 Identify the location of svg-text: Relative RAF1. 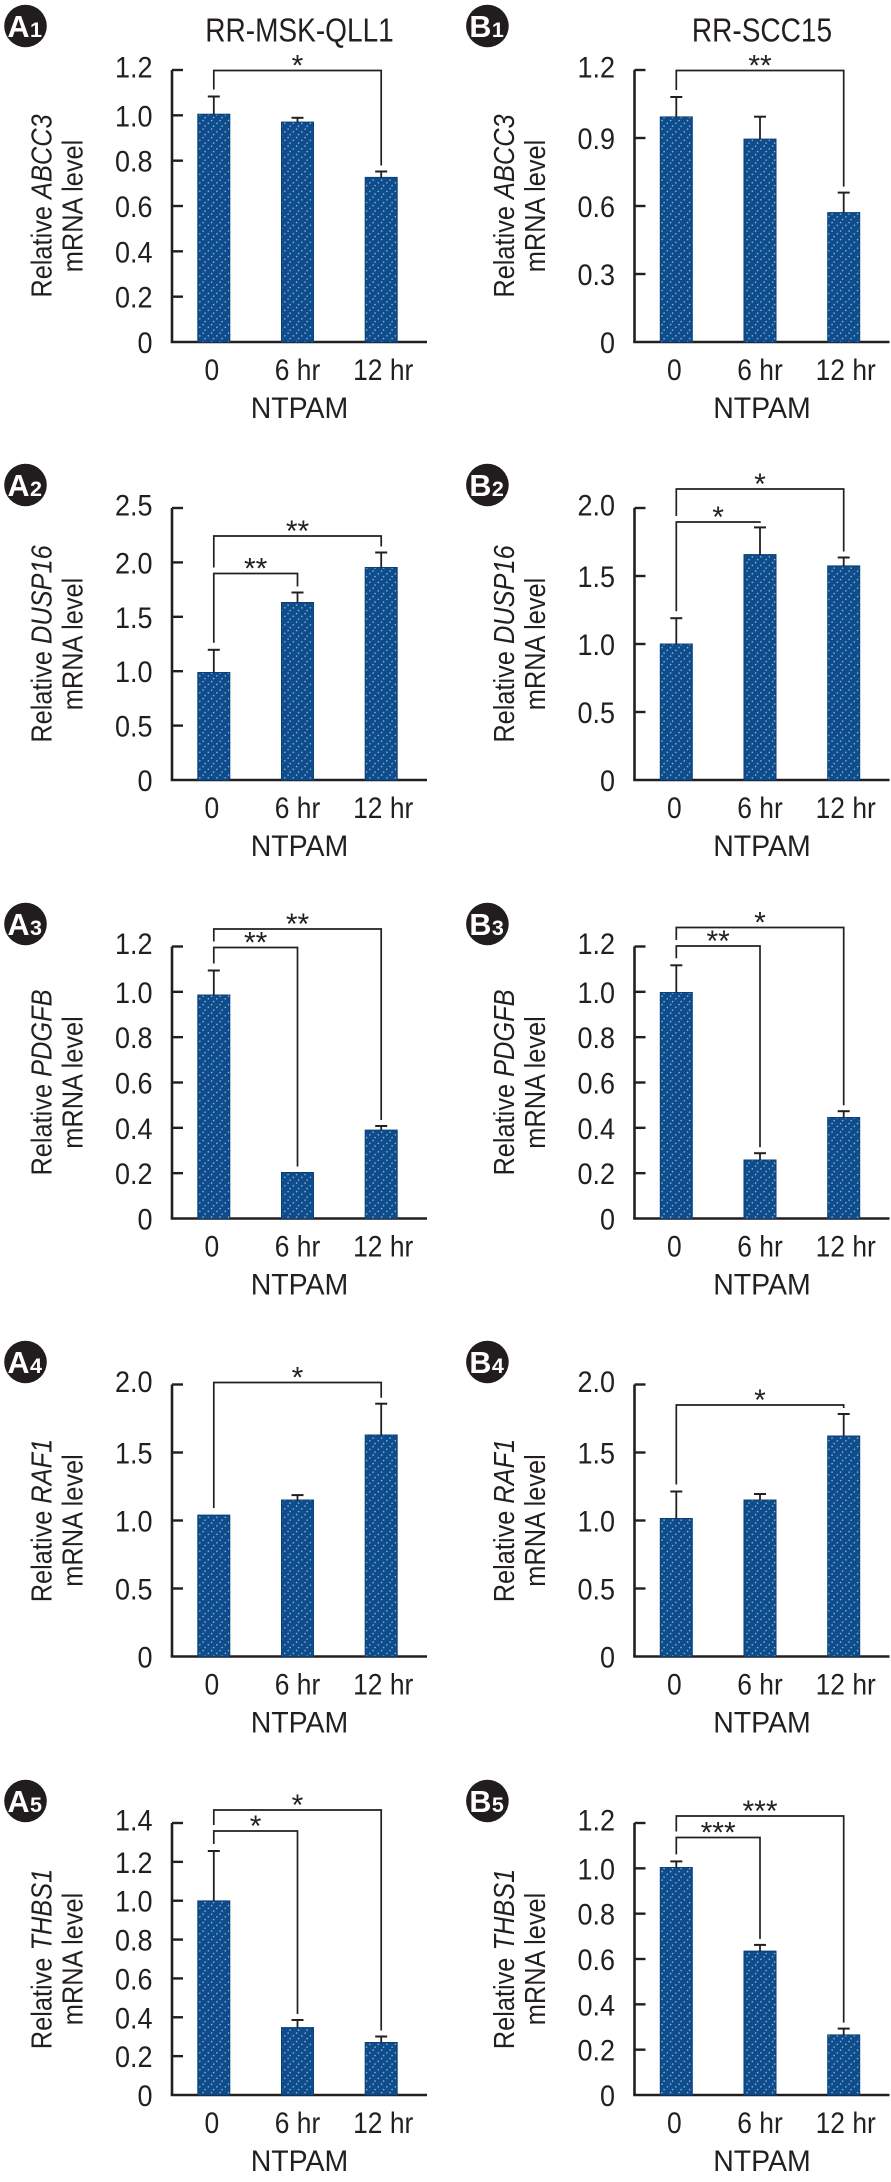
(41, 1521).